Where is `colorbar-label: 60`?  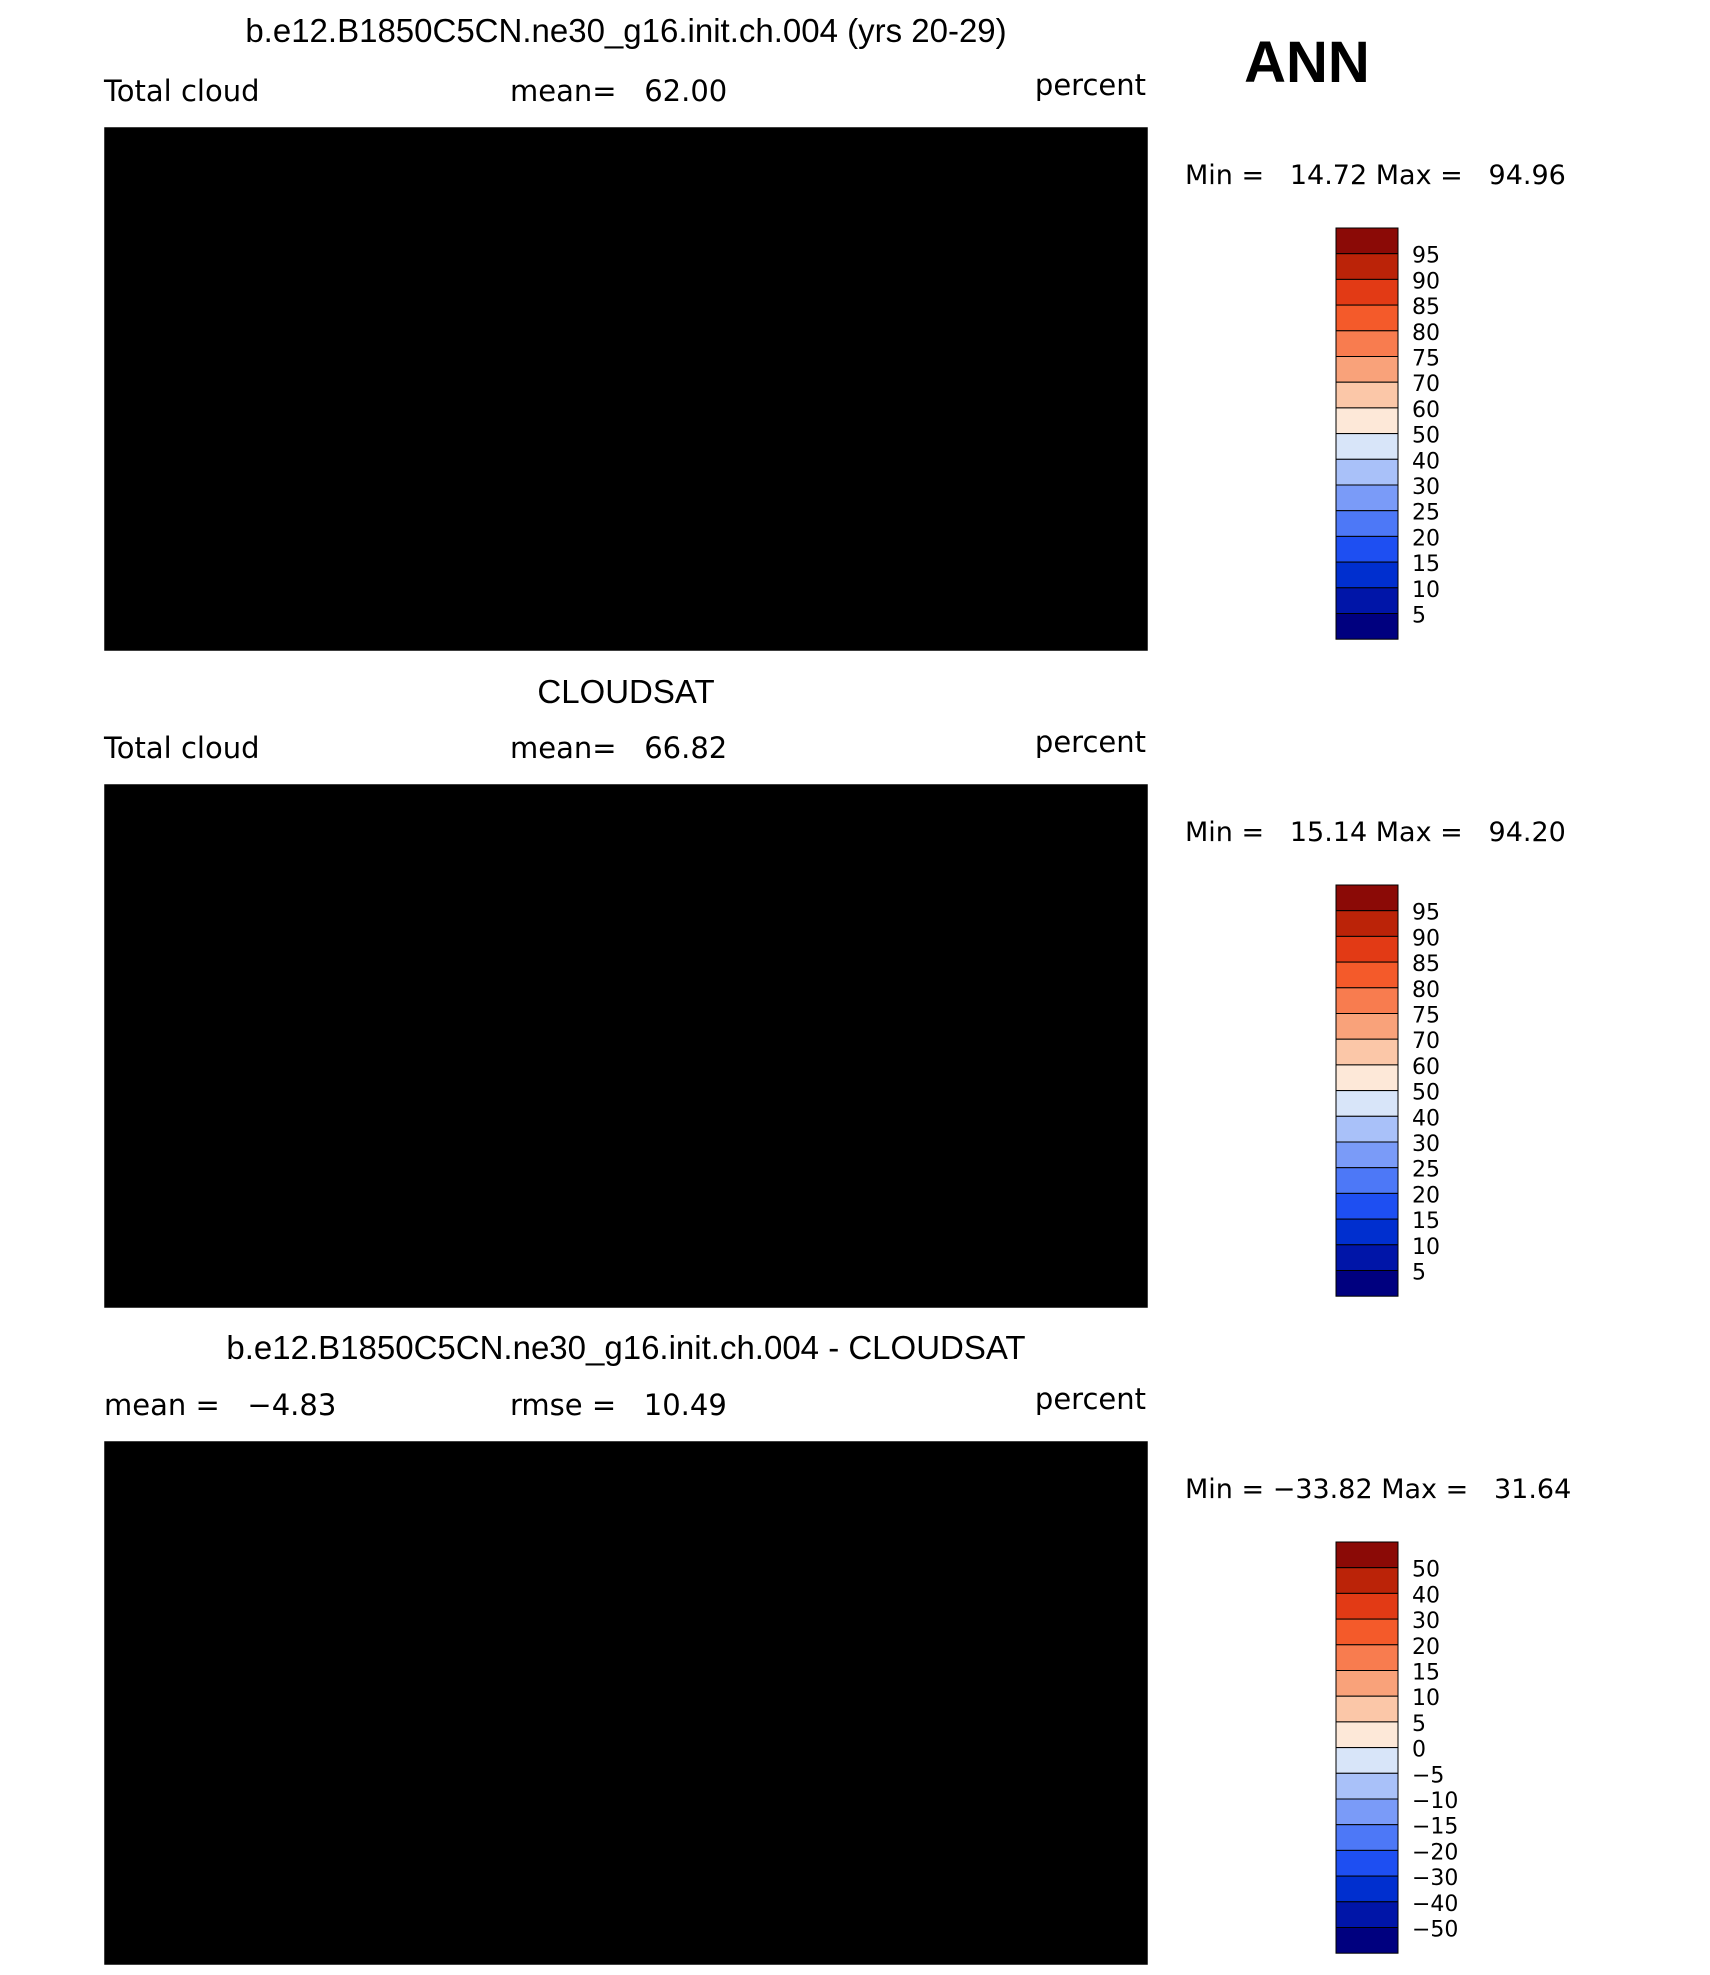
colorbar-label: 60 is located at coordinates (1426, 410).